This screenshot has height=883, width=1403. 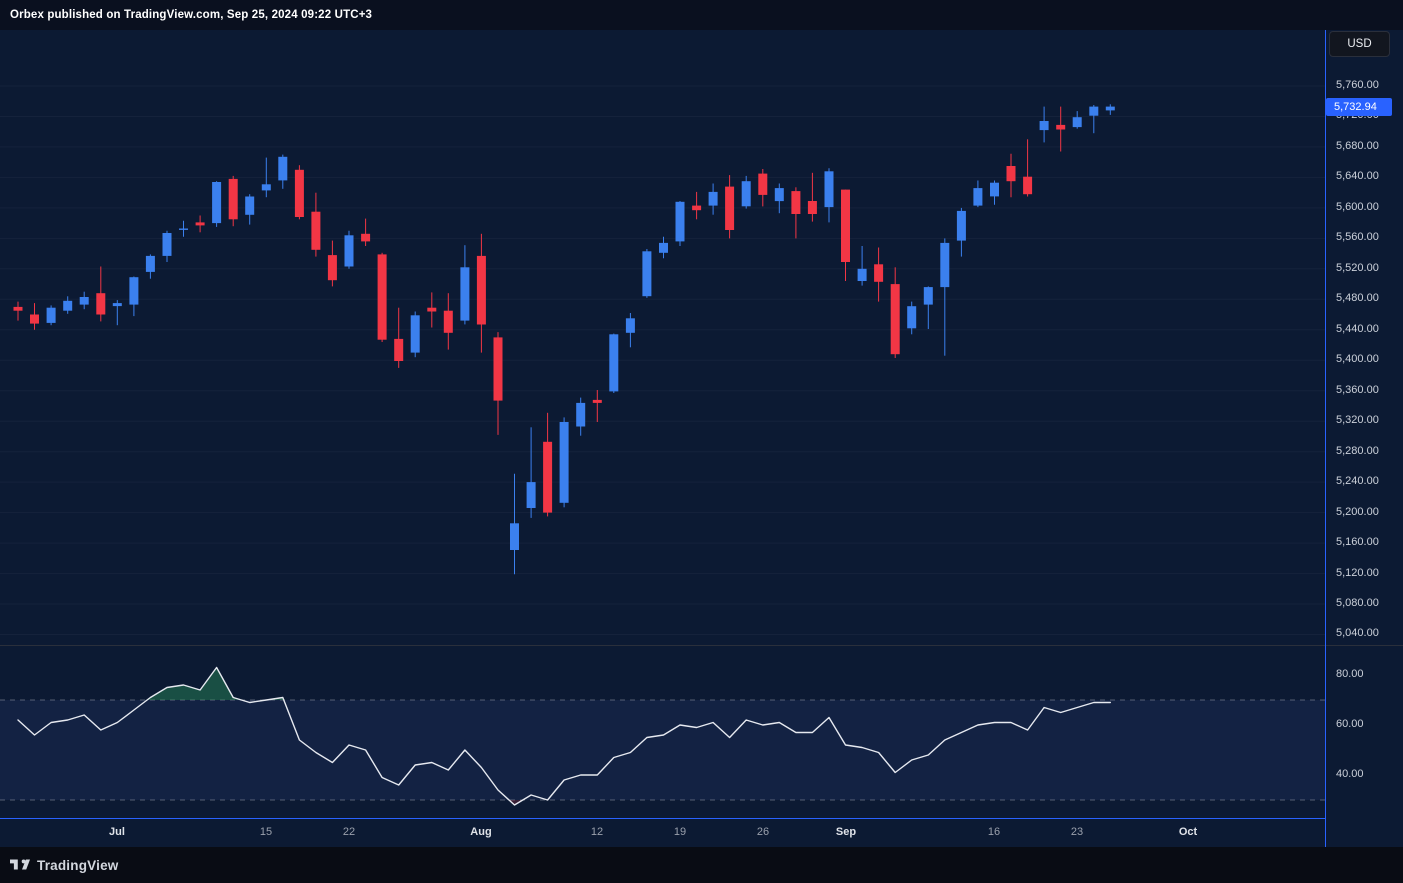 What do you see at coordinates (1188, 832) in the screenshot?
I see `time-label-month: Oct` at bounding box center [1188, 832].